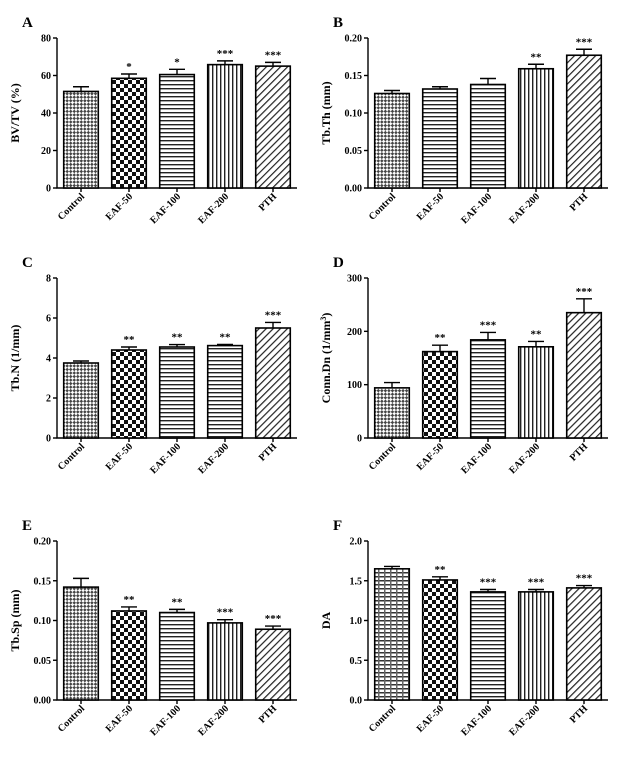 This screenshot has width=622, height=764. I want to click on y-tick-label: 0.5, so click(356, 661).